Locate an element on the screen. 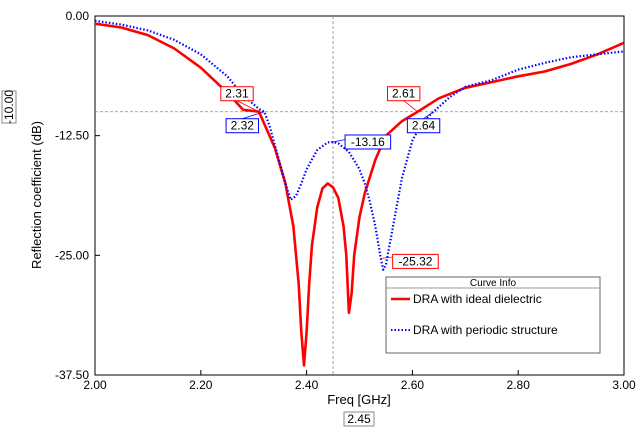 This screenshot has height=427, width=639. legend-entry-ideal: DRA with ideal dielectric is located at coordinates (477, 299).